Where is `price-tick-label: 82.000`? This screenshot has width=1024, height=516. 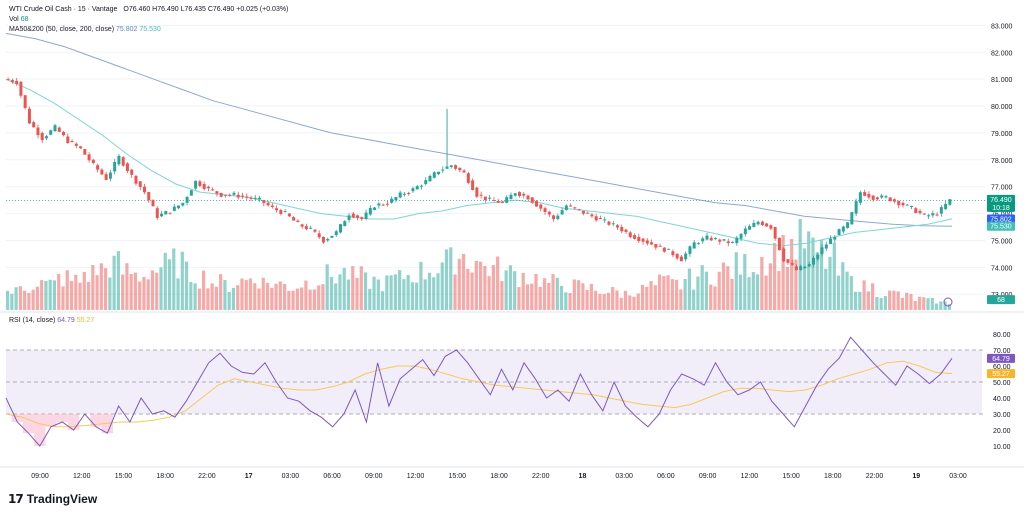 price-tick-label: 82.000 is located at coordinates (1002, 53).